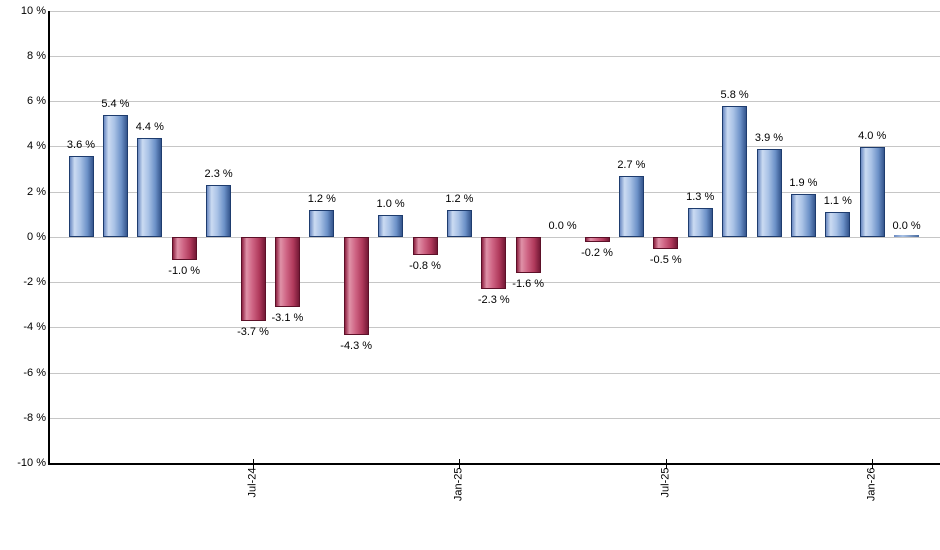  Describe the element at coordinates (528, 284) in the screenshot. I see `bar-value-label: -1.6 %` at that location.